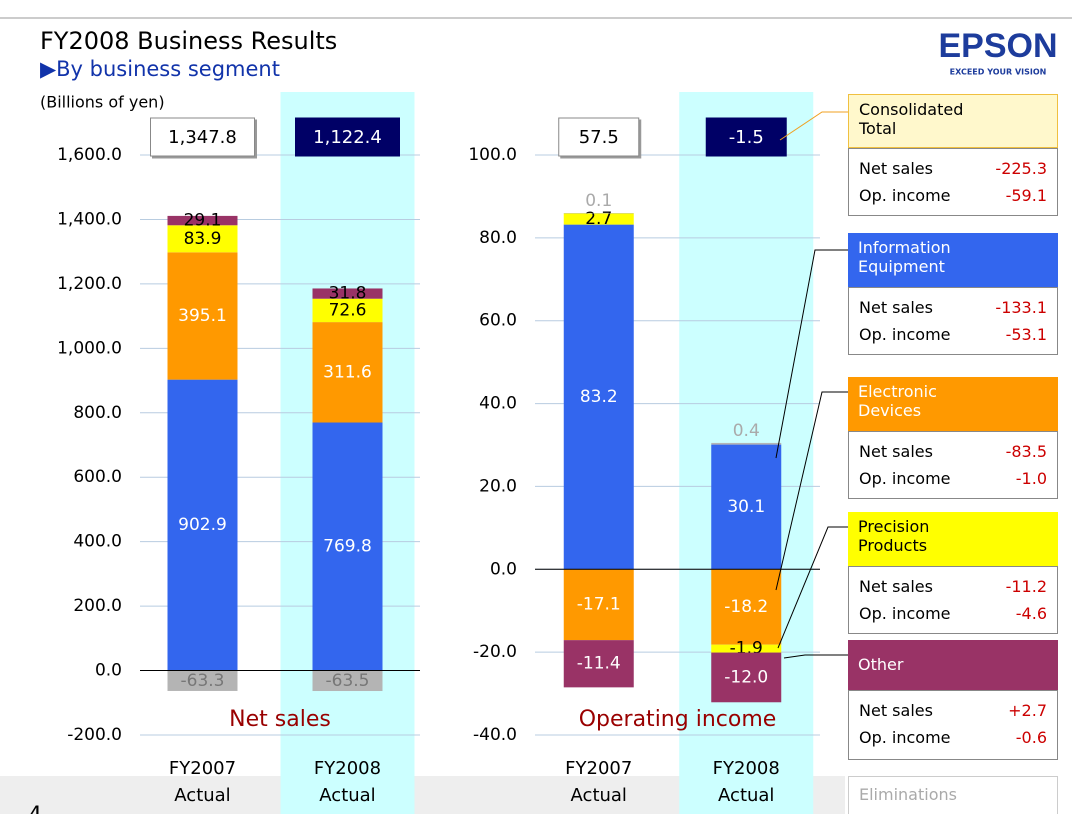  I want to click on legend-body: Net sales -83.5 Op. income -1.0, so click(953, 465).